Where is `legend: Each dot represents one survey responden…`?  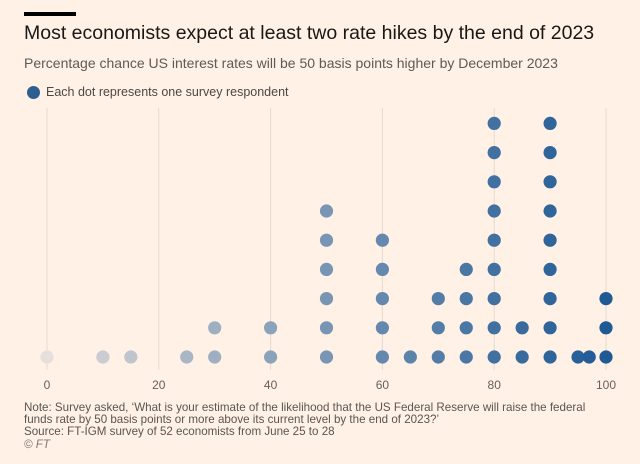
legend: Each dot represents one survey responden… is located at coordinates (158, 92).